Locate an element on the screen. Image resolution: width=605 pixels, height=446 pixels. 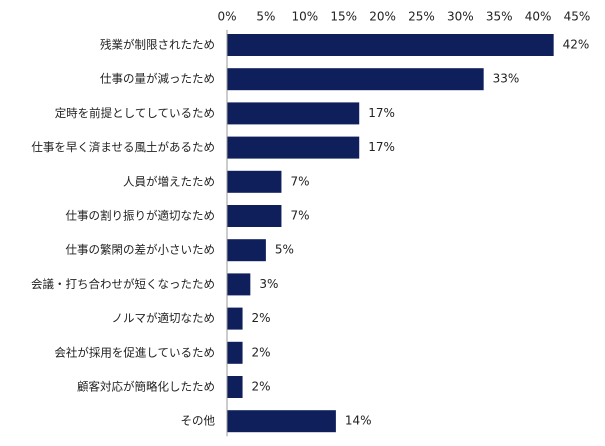
x-tick-label: 0% is located at coordinates (226, 17).